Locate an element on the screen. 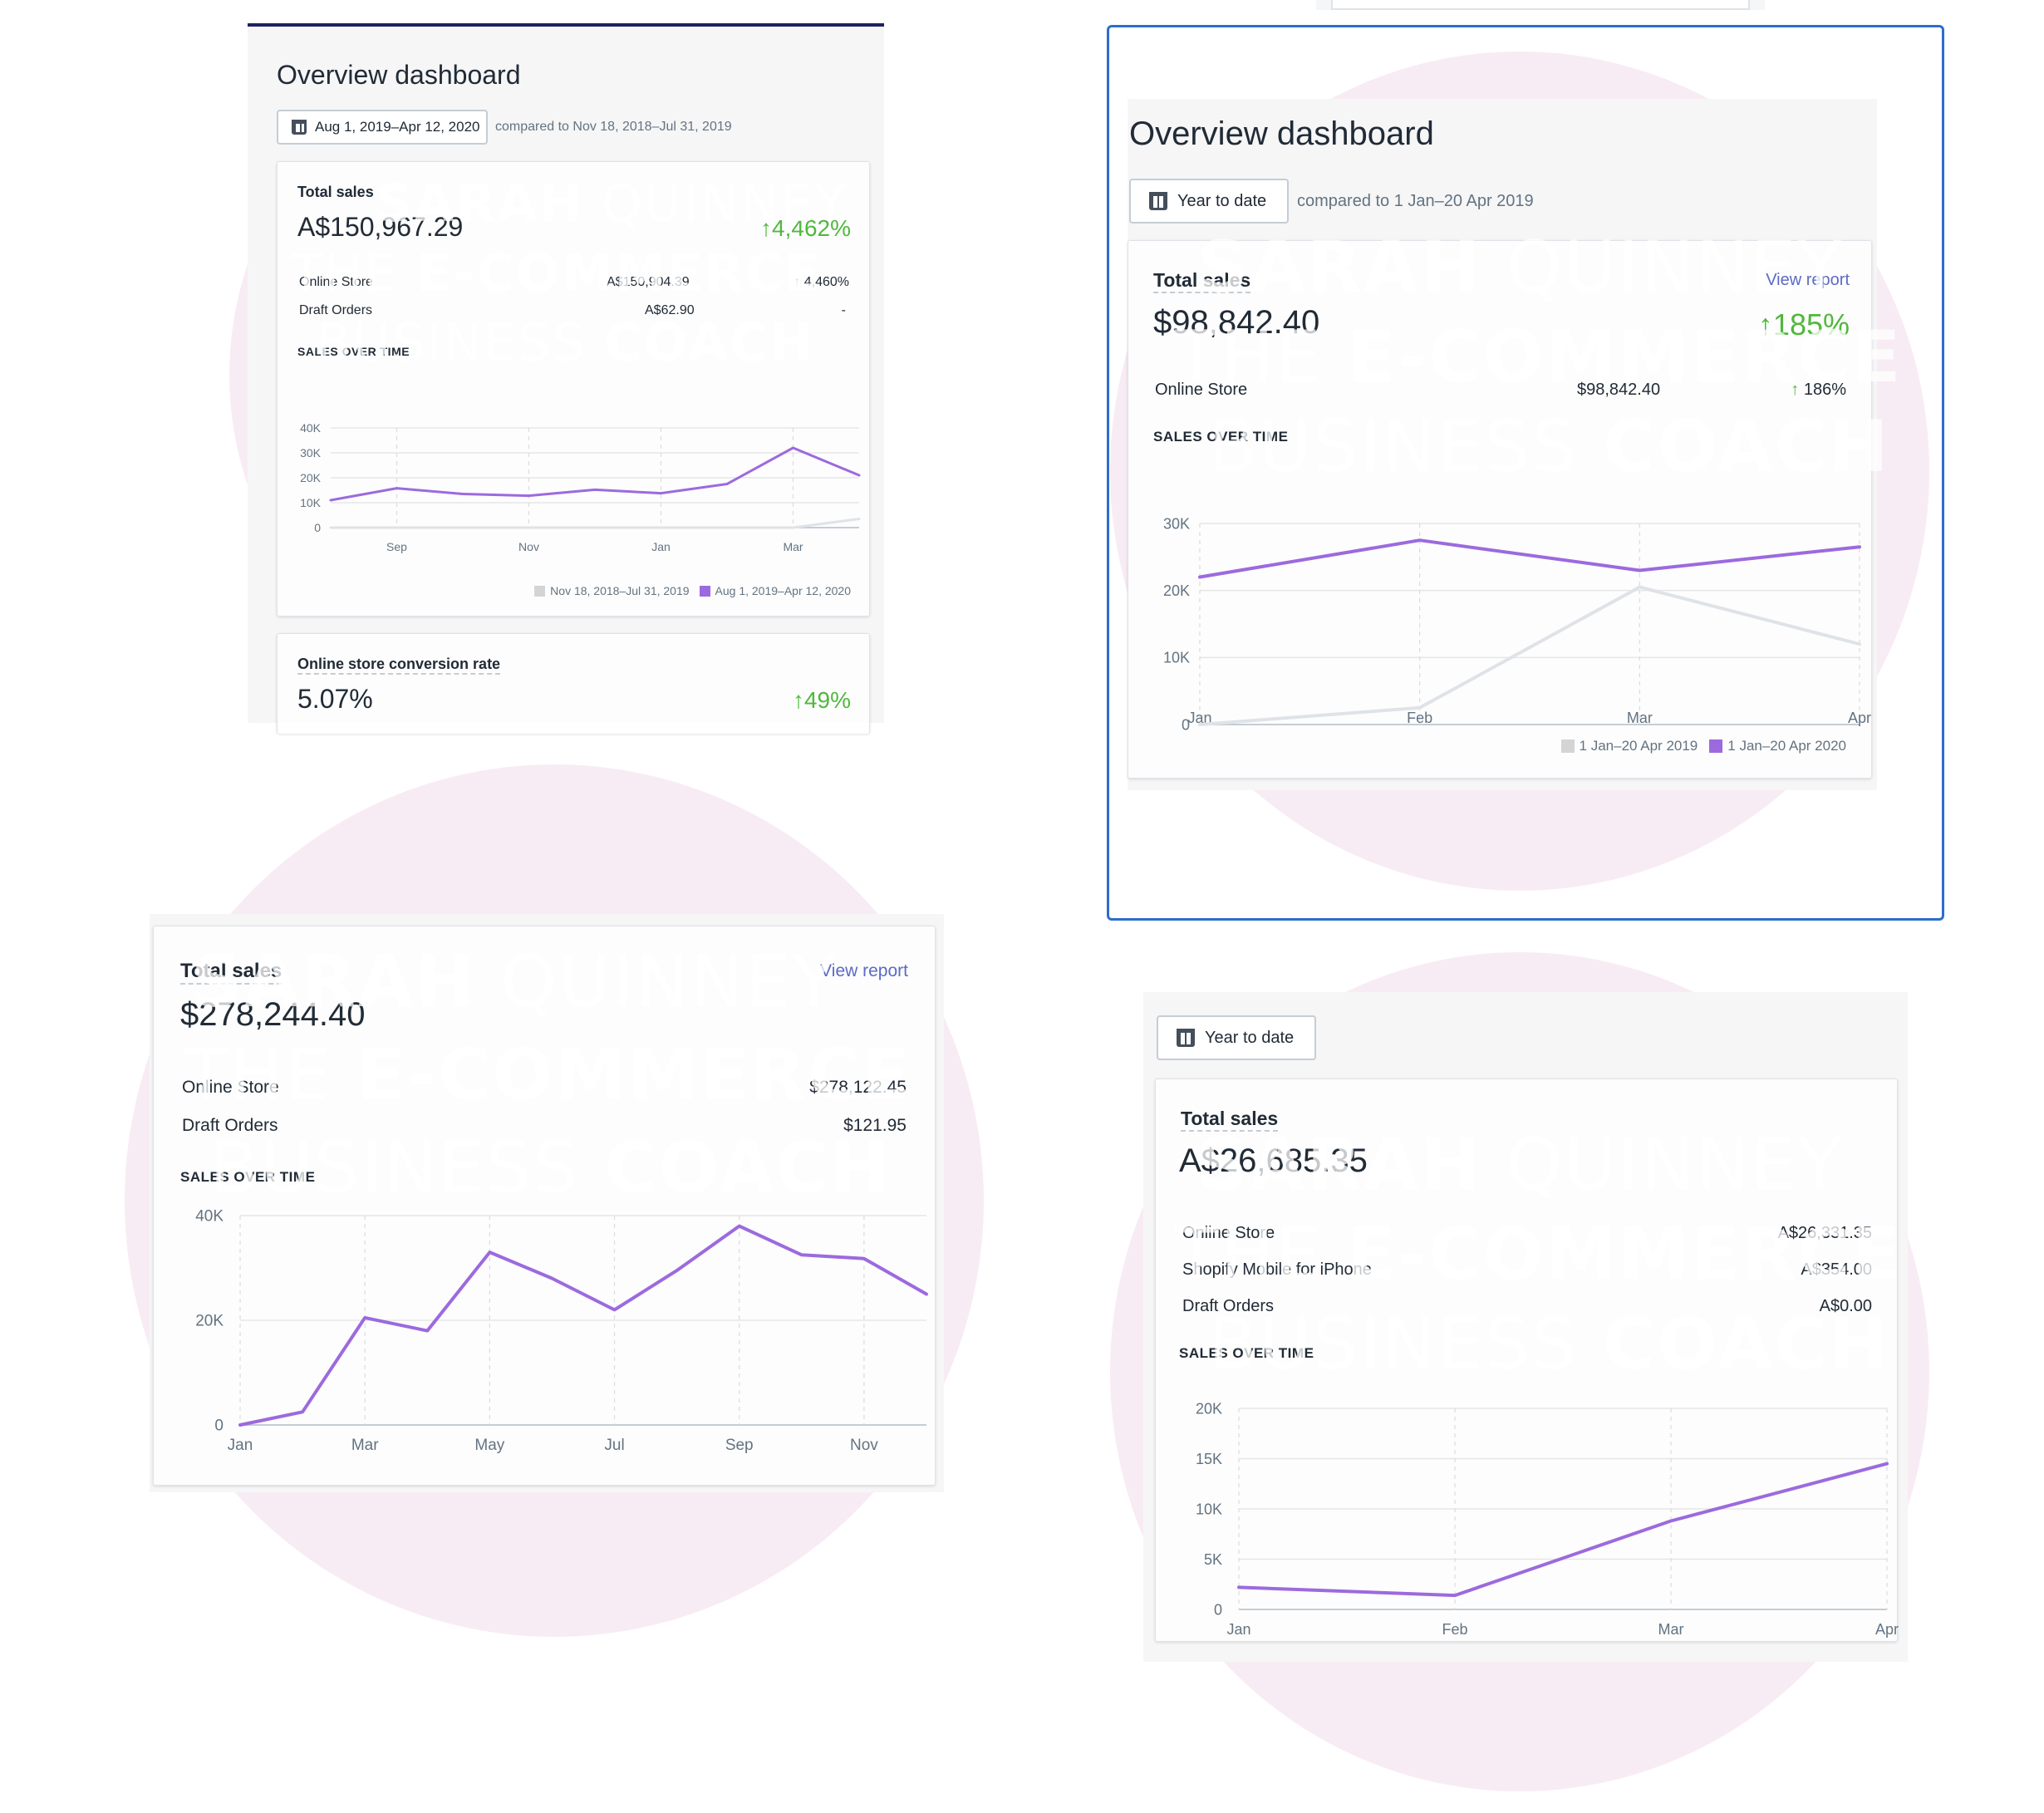 Image resolution: width=2044 pixels, height=1813 pixels. date-range-label: Aug 1, 2019–Apr 12, 2020 is located at coordinates (397, 127).